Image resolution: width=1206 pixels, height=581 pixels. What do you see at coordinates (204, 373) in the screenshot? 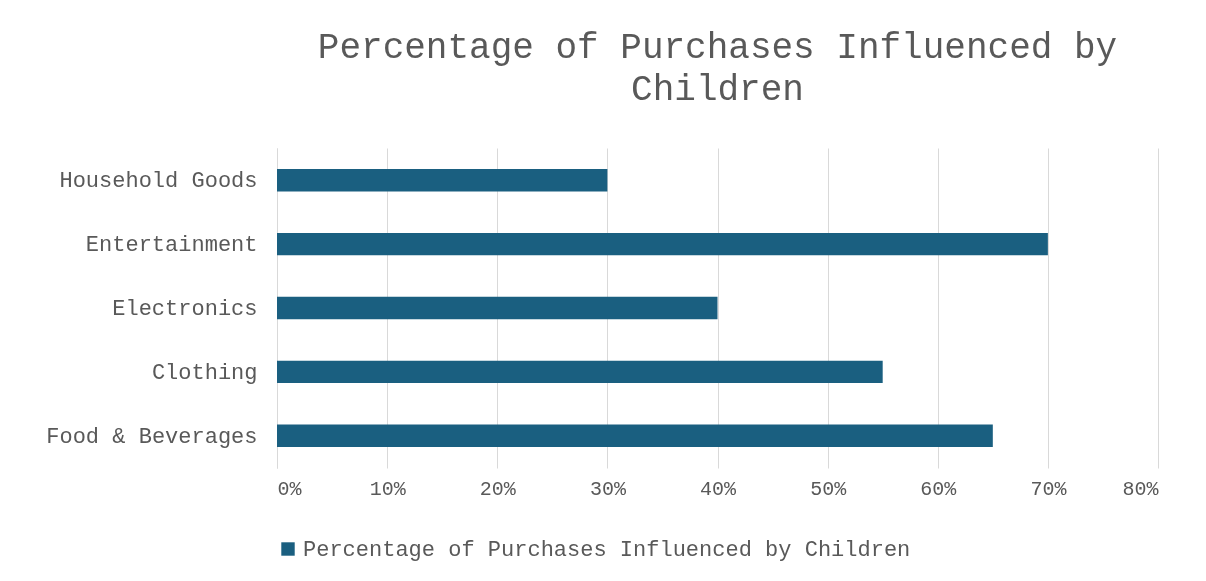
I see `y-tick-label: Clothing` at bounding box center [204, 373].